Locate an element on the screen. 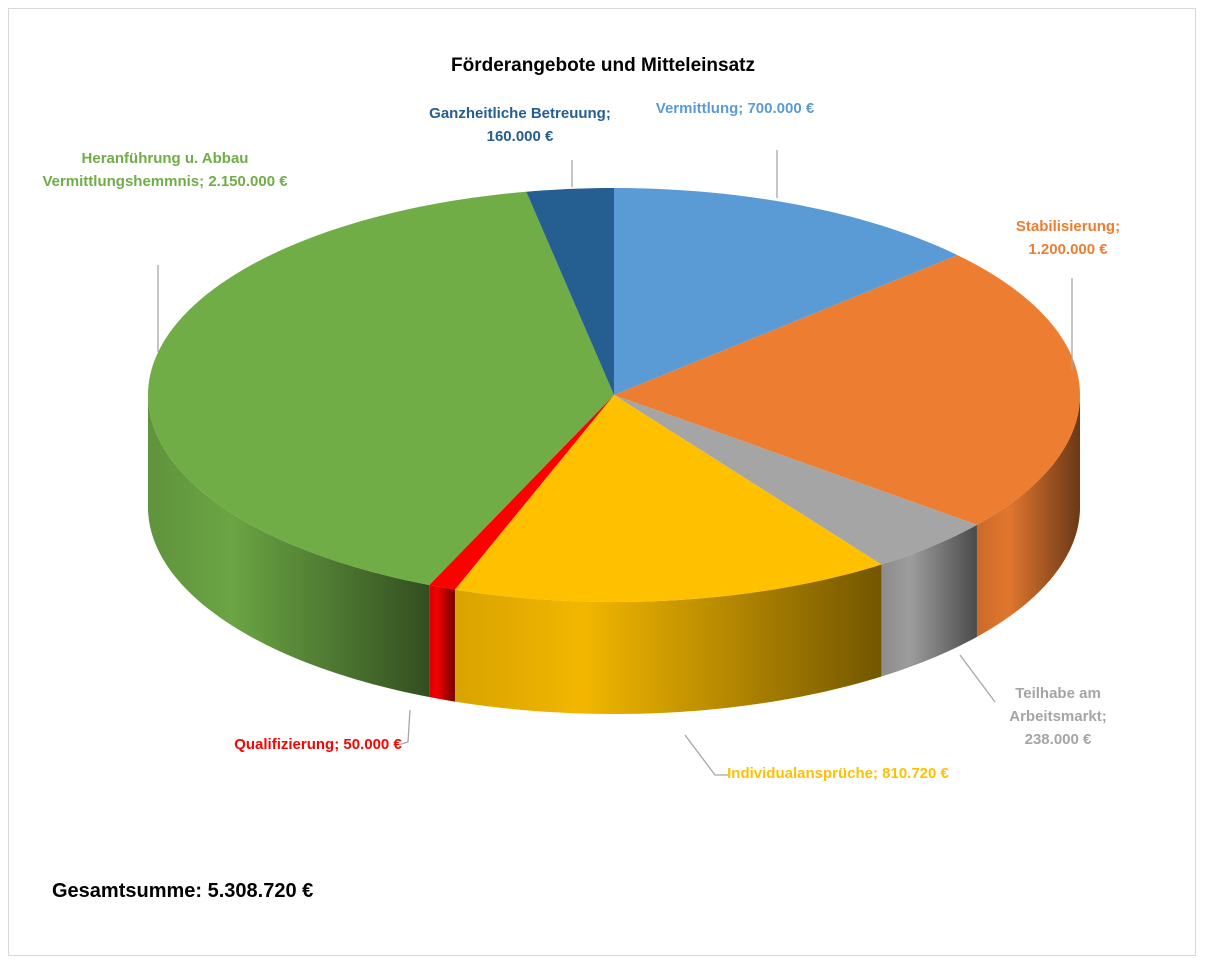 The image size is (1206, 966). data-label: Qualifizierung; 50.000 € is located at coordinates (318, 744).